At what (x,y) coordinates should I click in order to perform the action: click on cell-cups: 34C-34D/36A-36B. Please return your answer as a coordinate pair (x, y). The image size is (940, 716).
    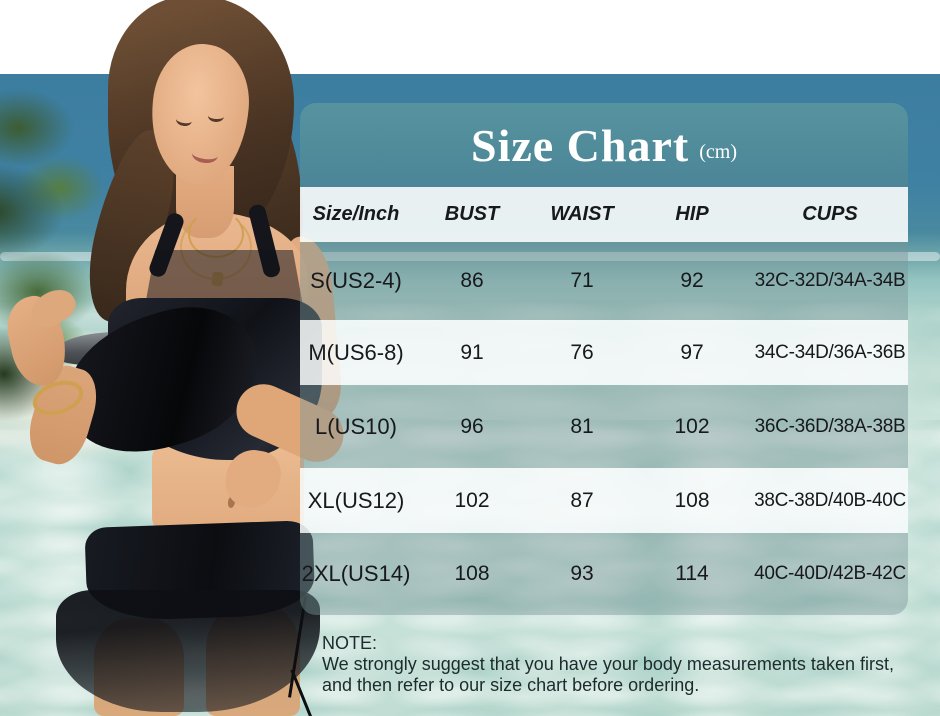
    Looking at the image, I should click on (830, 352).